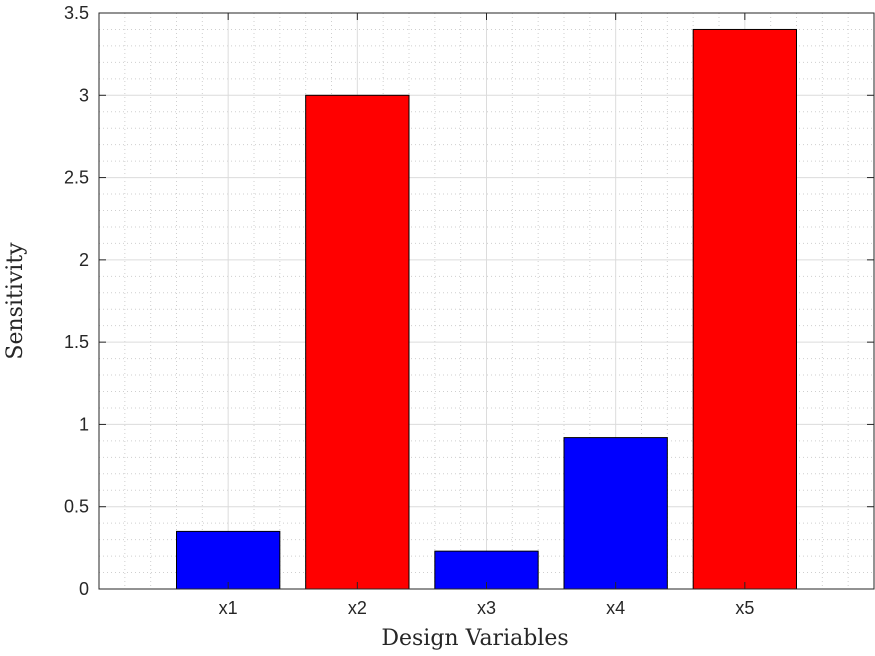 The height and width of the screenshot is (656, 875). I want to click on bar-x4, so click(615, 513).